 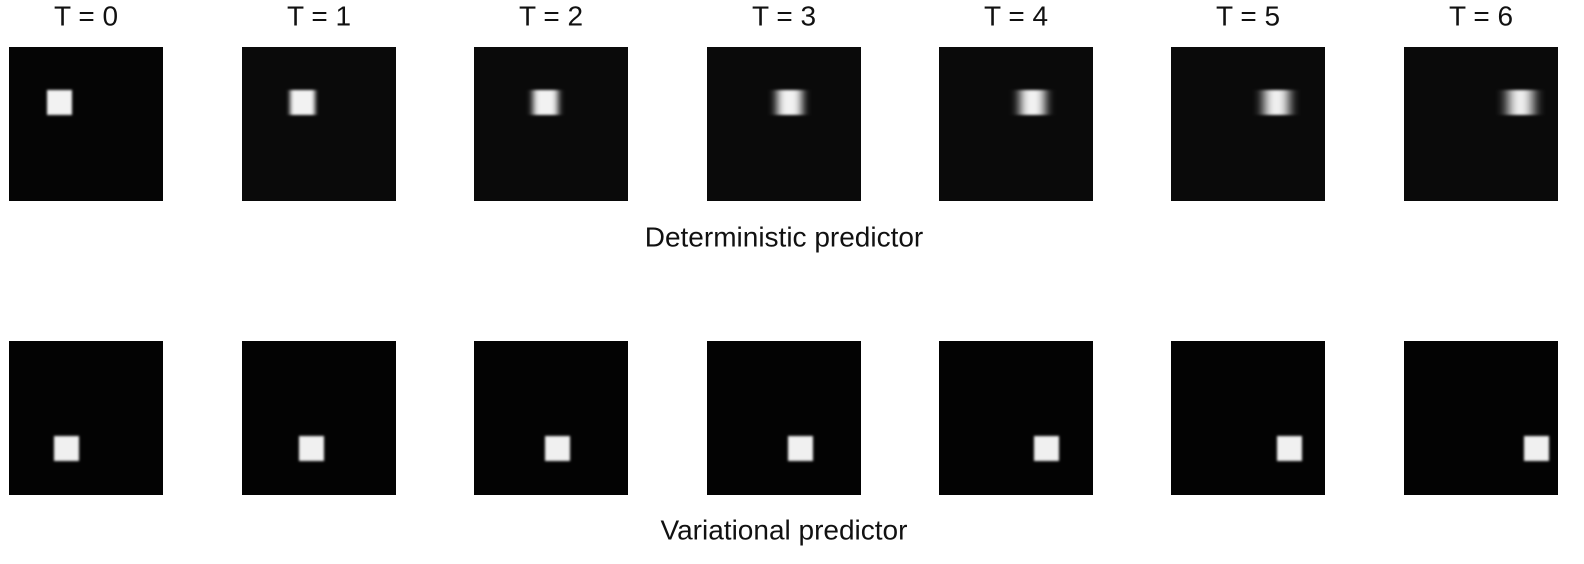 I want to click on column-label: T = 3, so click(x=784, y=15).